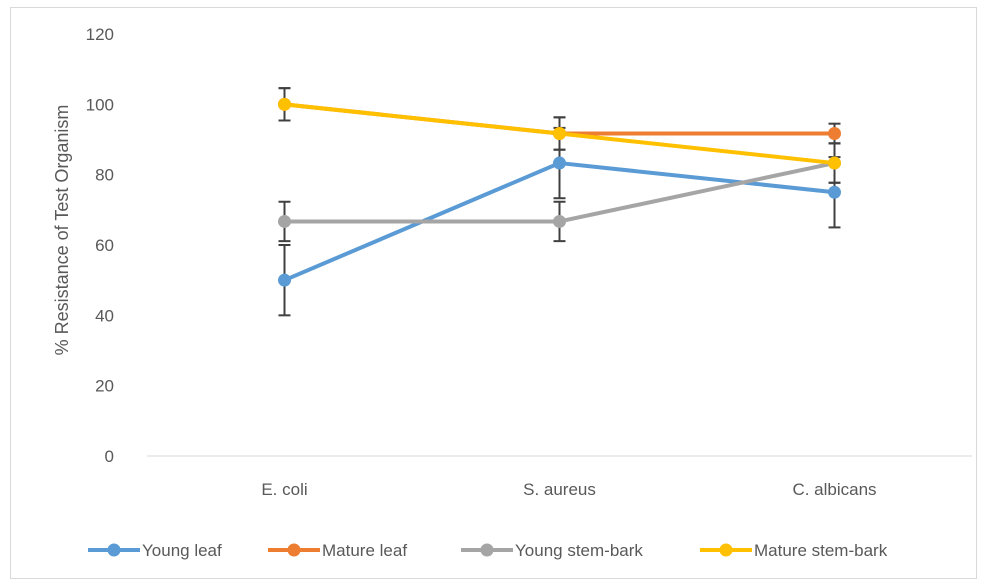  I want to click on y-tick-label: 40, so click(104, 315).